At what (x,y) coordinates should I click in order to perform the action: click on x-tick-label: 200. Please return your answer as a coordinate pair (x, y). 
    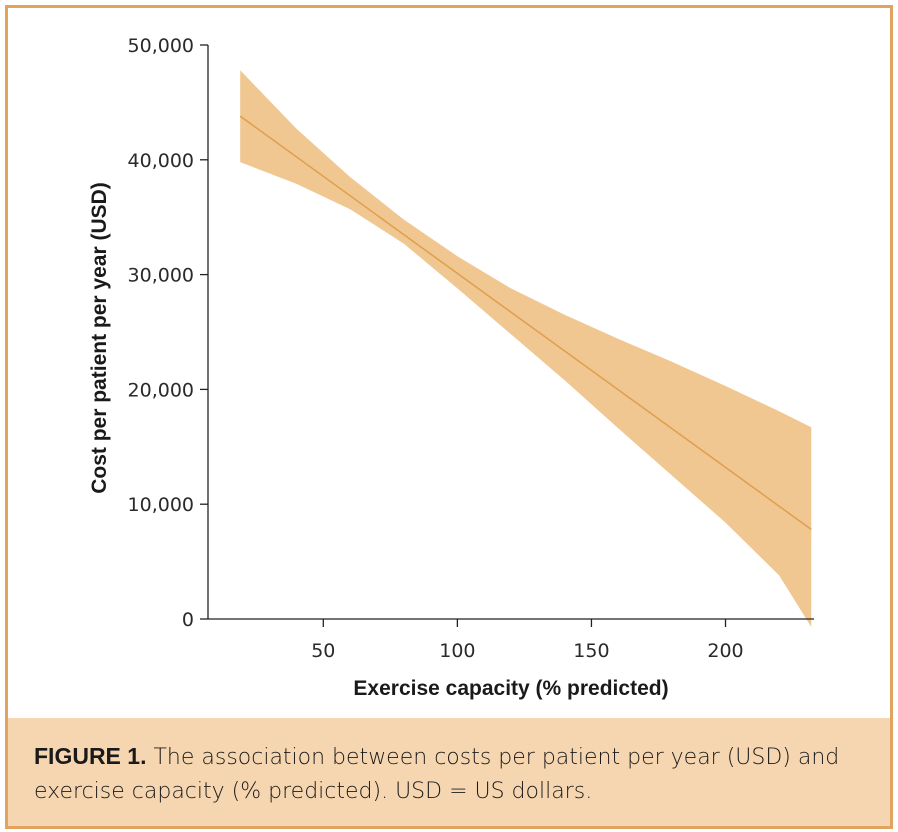
    Looking at the image, I should click on (725, 651).